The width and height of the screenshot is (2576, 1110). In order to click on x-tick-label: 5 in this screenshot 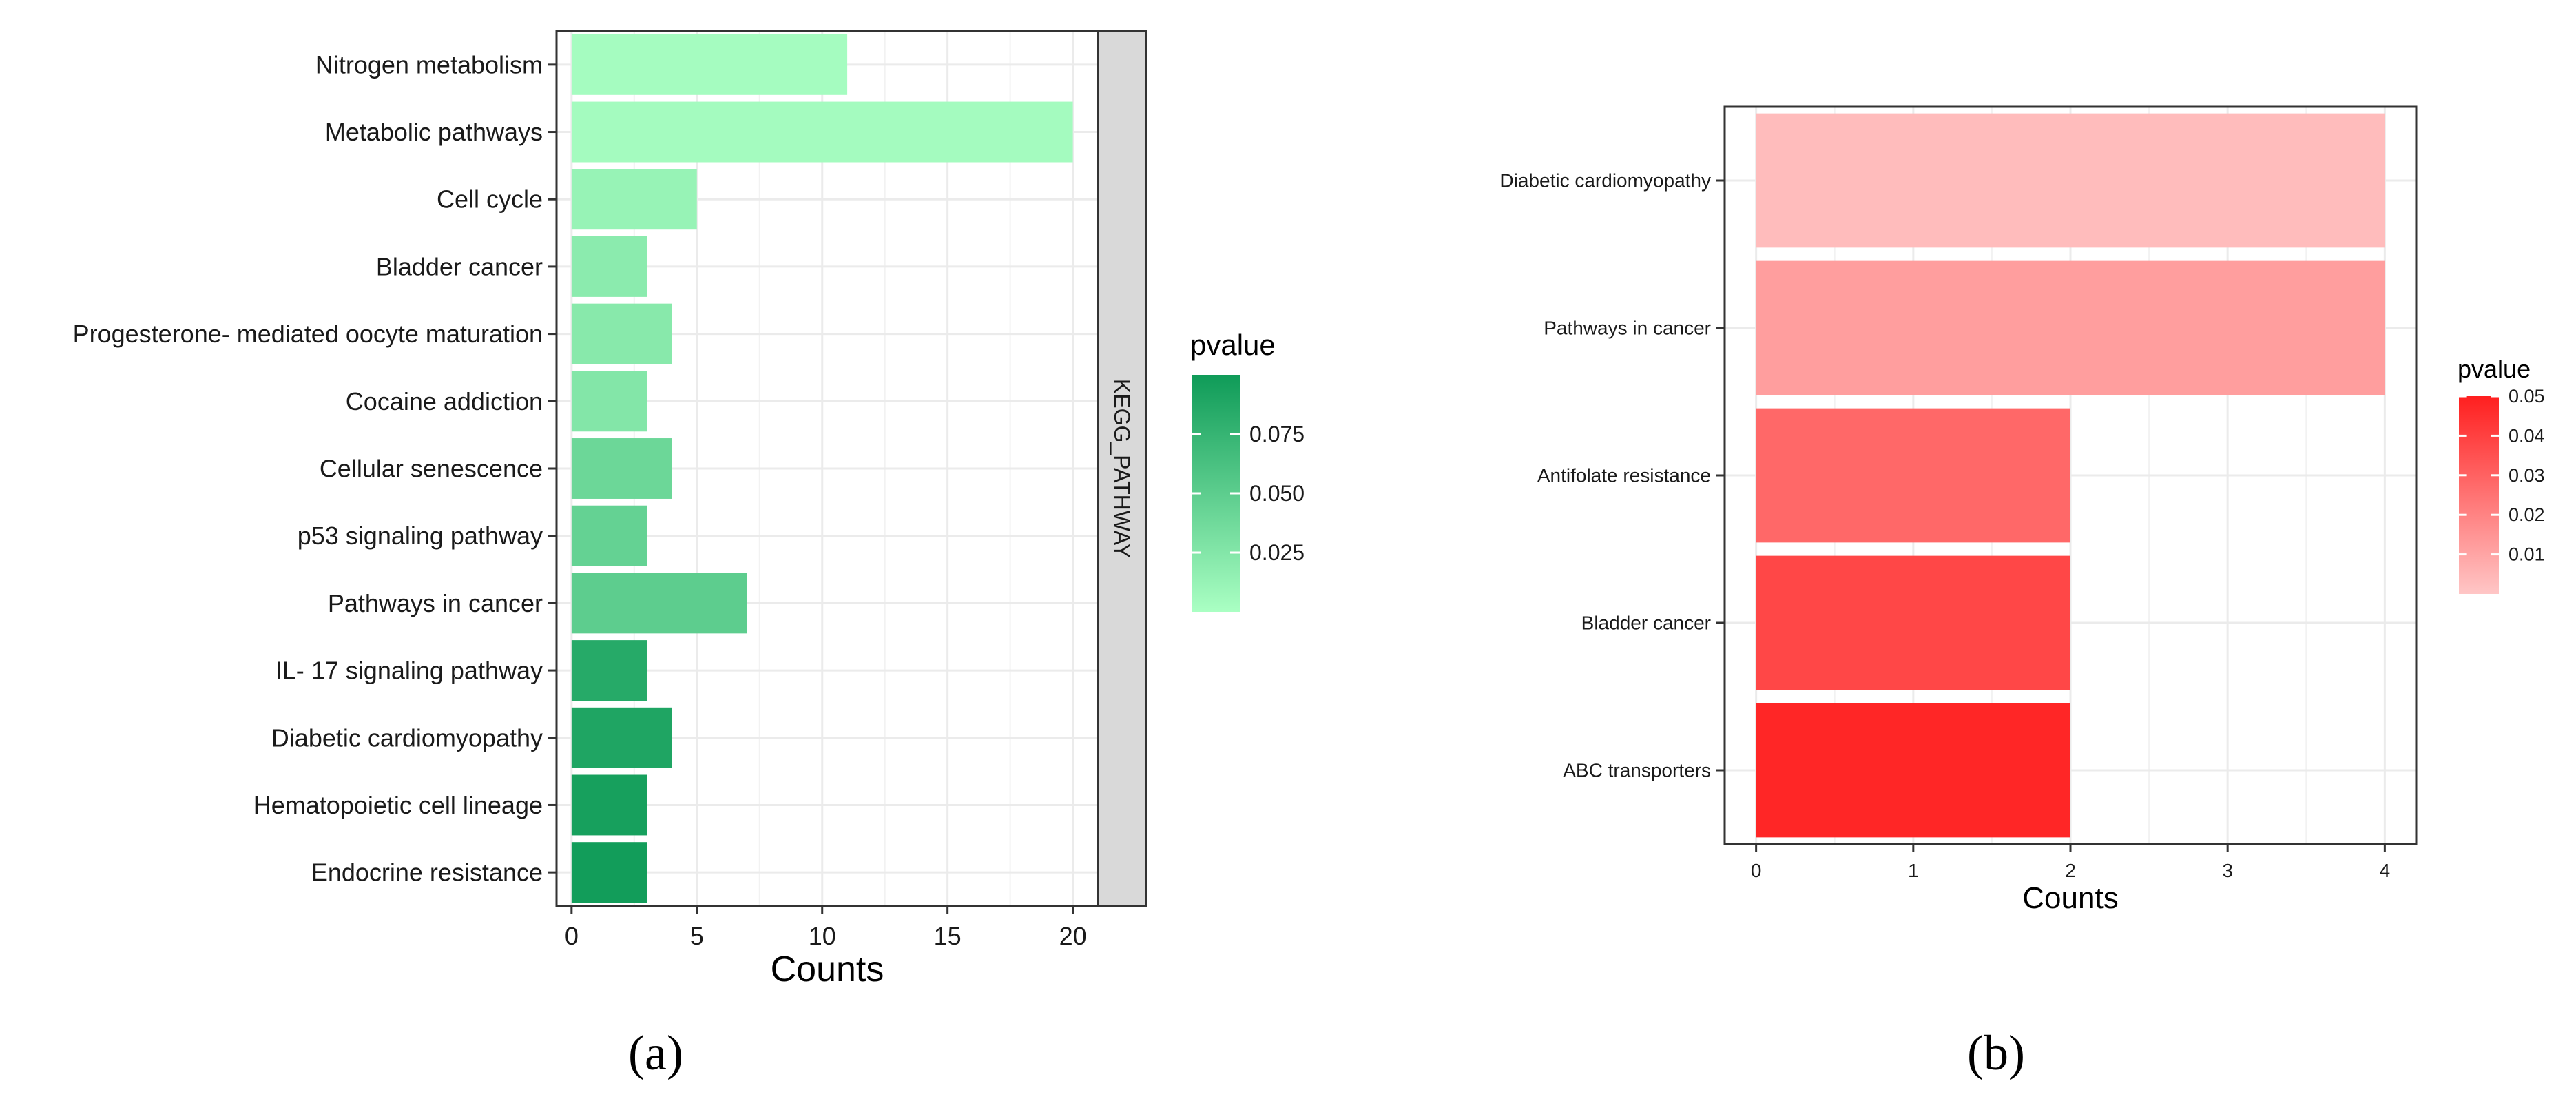, I will do `click(697, 936)`.